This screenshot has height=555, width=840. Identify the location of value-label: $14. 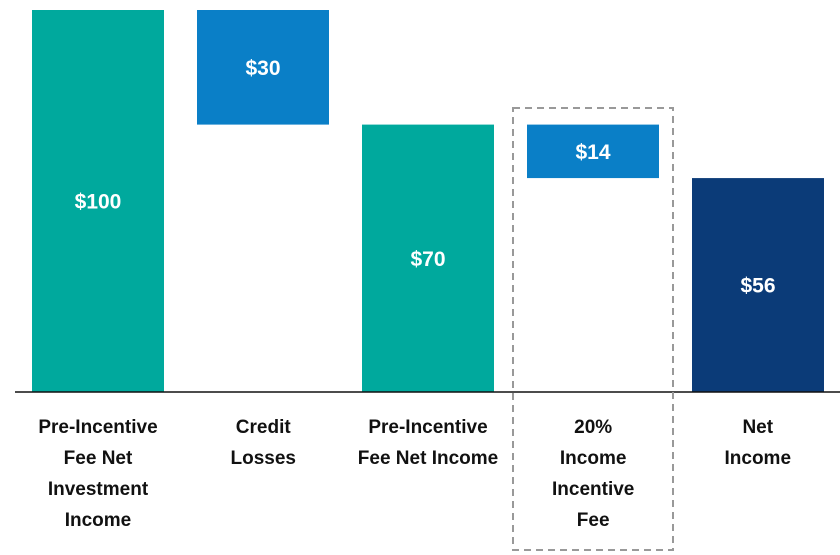
(592, 152).